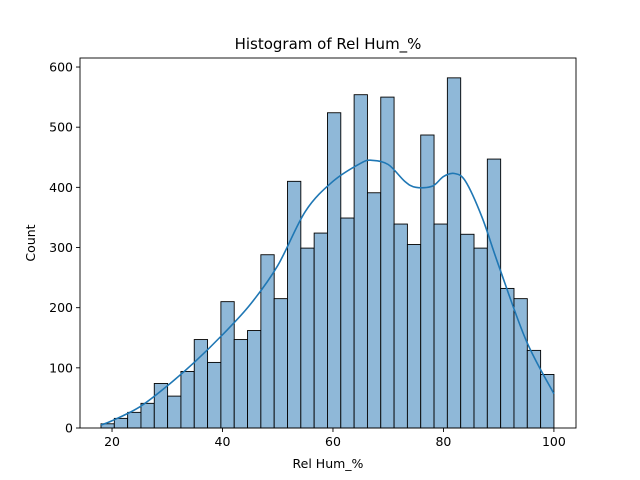  What do you see at coordinates (61, 247) in the screenshot?
I see `y-tick-label: 300` at bounding box center [61, 247].